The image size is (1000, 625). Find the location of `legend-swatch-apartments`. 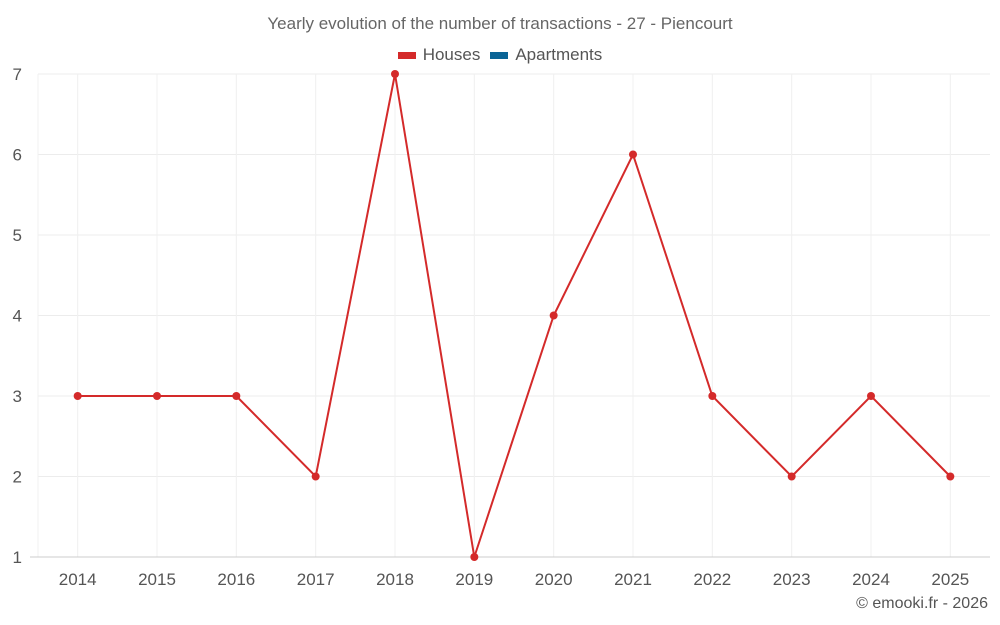

legend-swatch-apartments is located at coordinates (499, 55).